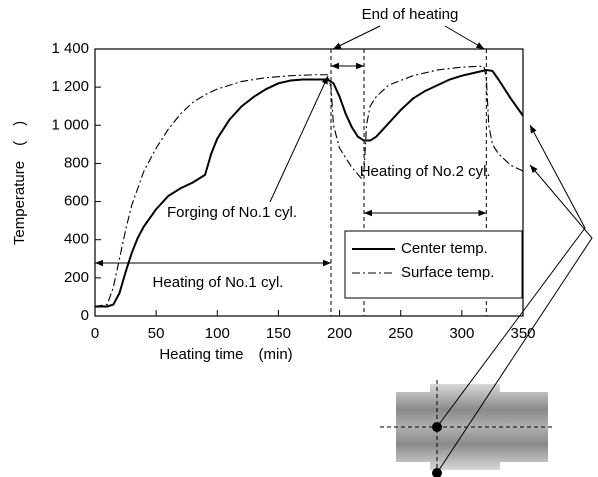  What do you see at coordinates (461, 333) in the screenshot?
I see `x-tick-label: 300` at bounding box center [461, 333].